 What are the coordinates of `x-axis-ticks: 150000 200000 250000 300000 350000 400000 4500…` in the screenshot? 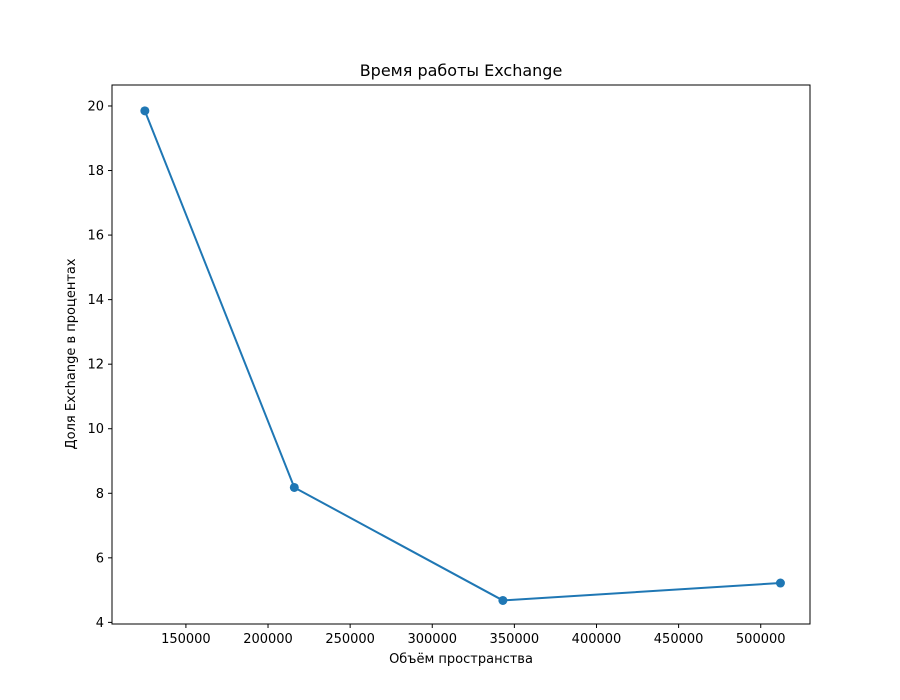 It's located at (473, 635).